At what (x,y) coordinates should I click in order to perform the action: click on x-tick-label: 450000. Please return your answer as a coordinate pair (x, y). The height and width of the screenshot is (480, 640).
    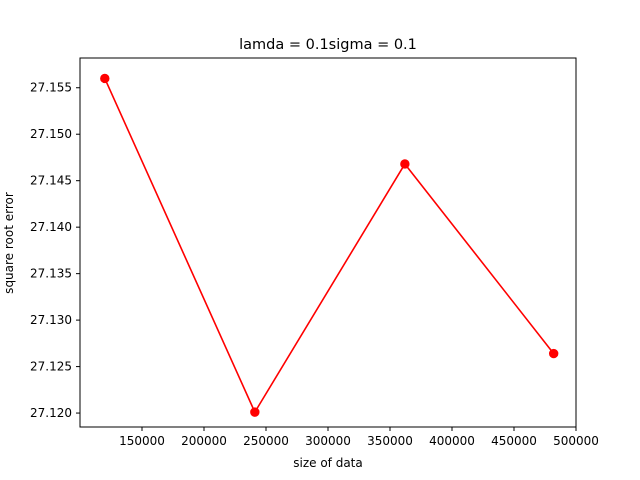
    Looking at the image, I should click on (514, 441).